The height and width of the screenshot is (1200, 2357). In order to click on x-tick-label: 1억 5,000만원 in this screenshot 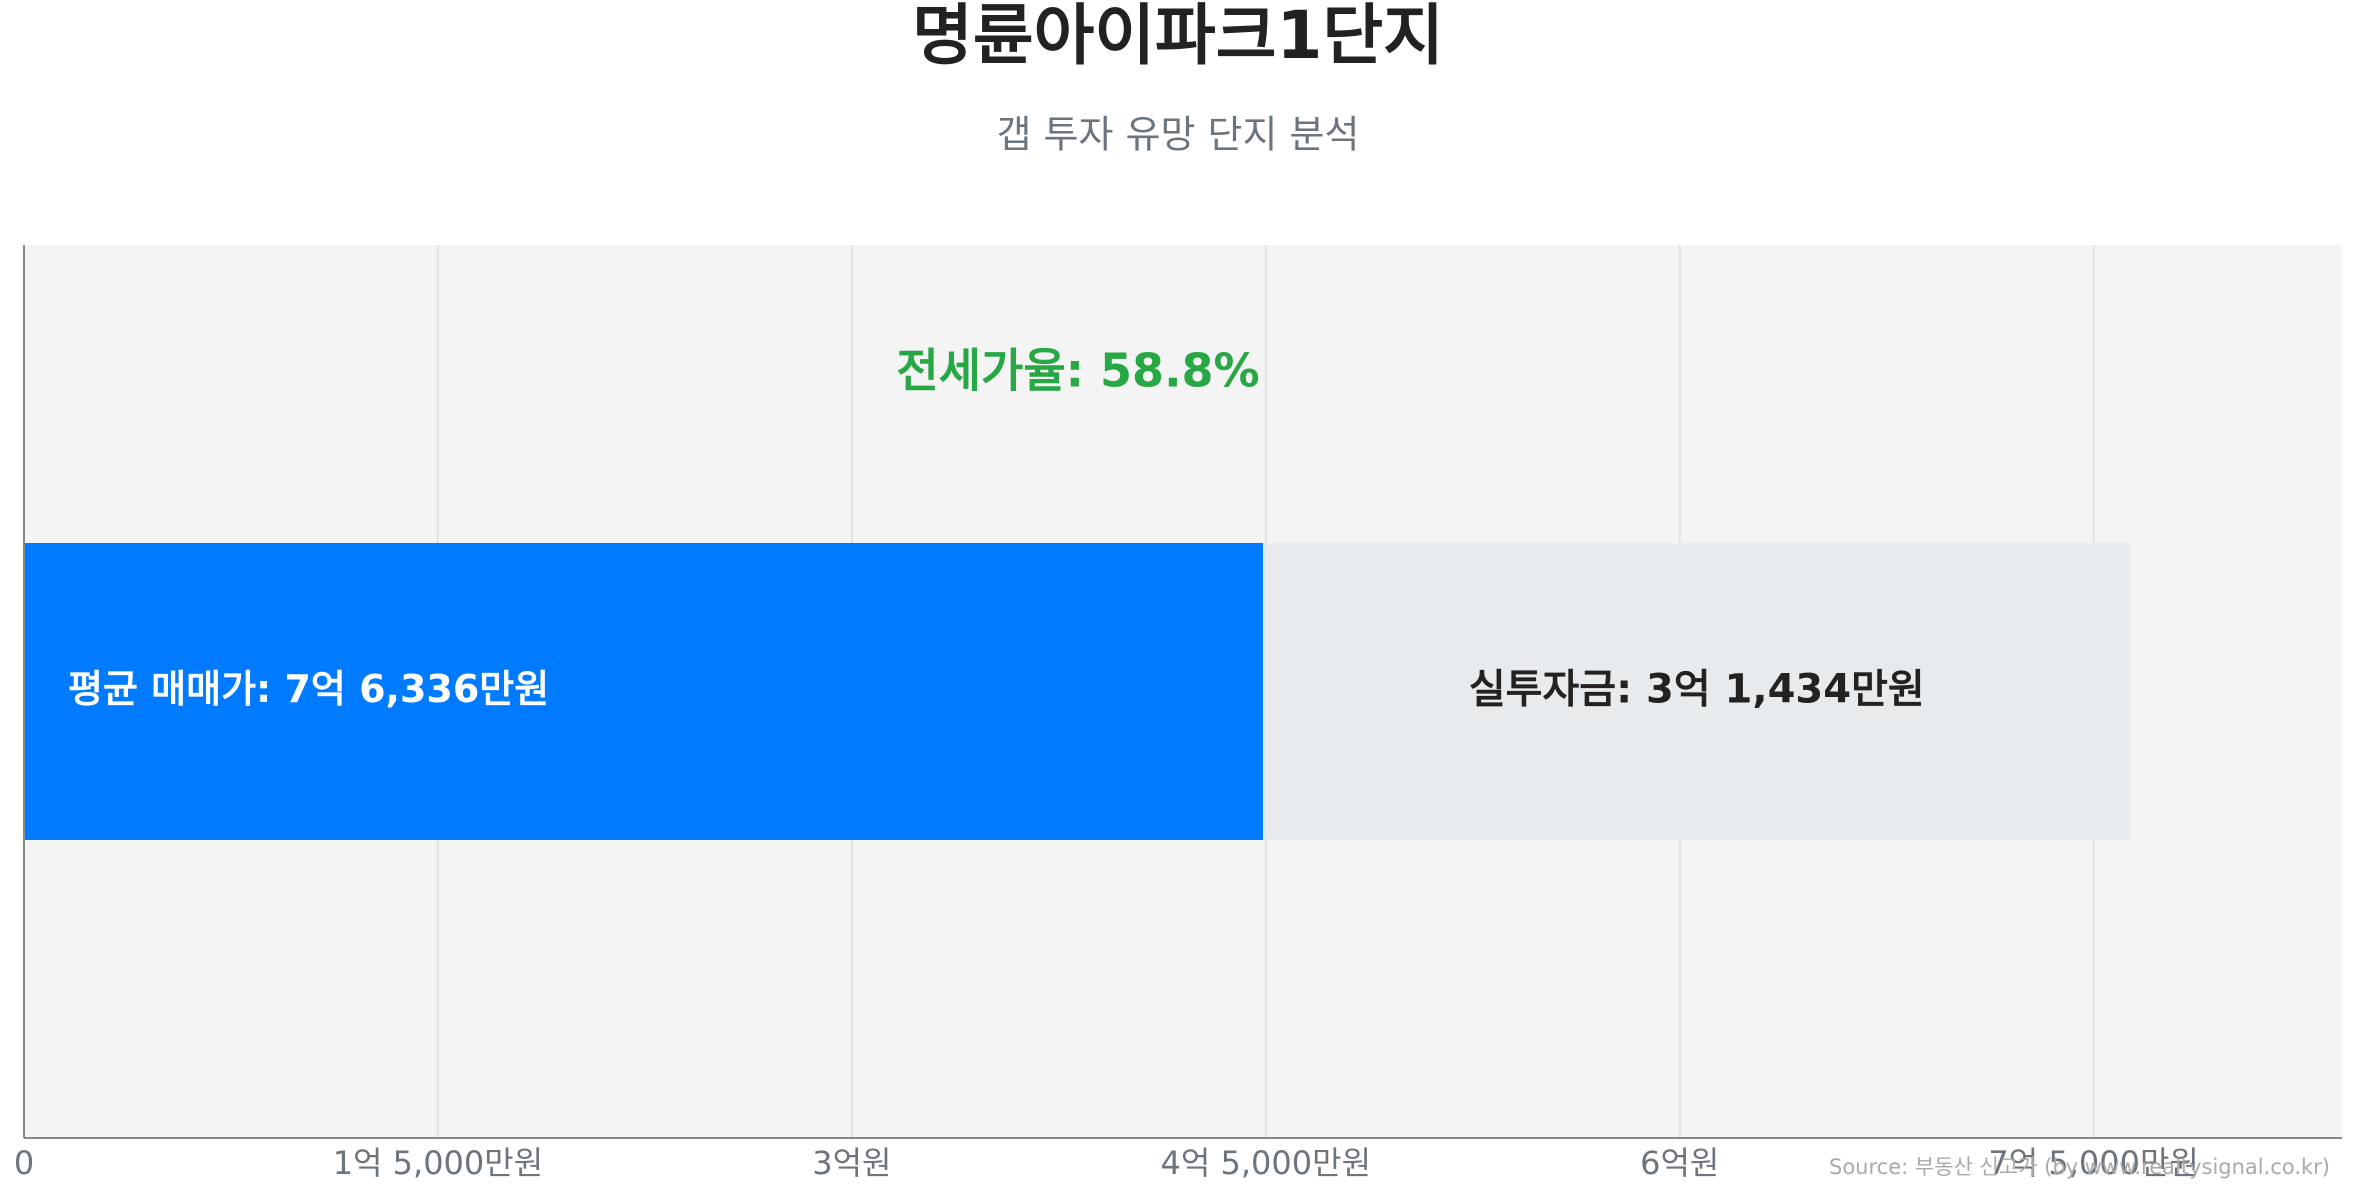, I will do `click(438, 1163)`.